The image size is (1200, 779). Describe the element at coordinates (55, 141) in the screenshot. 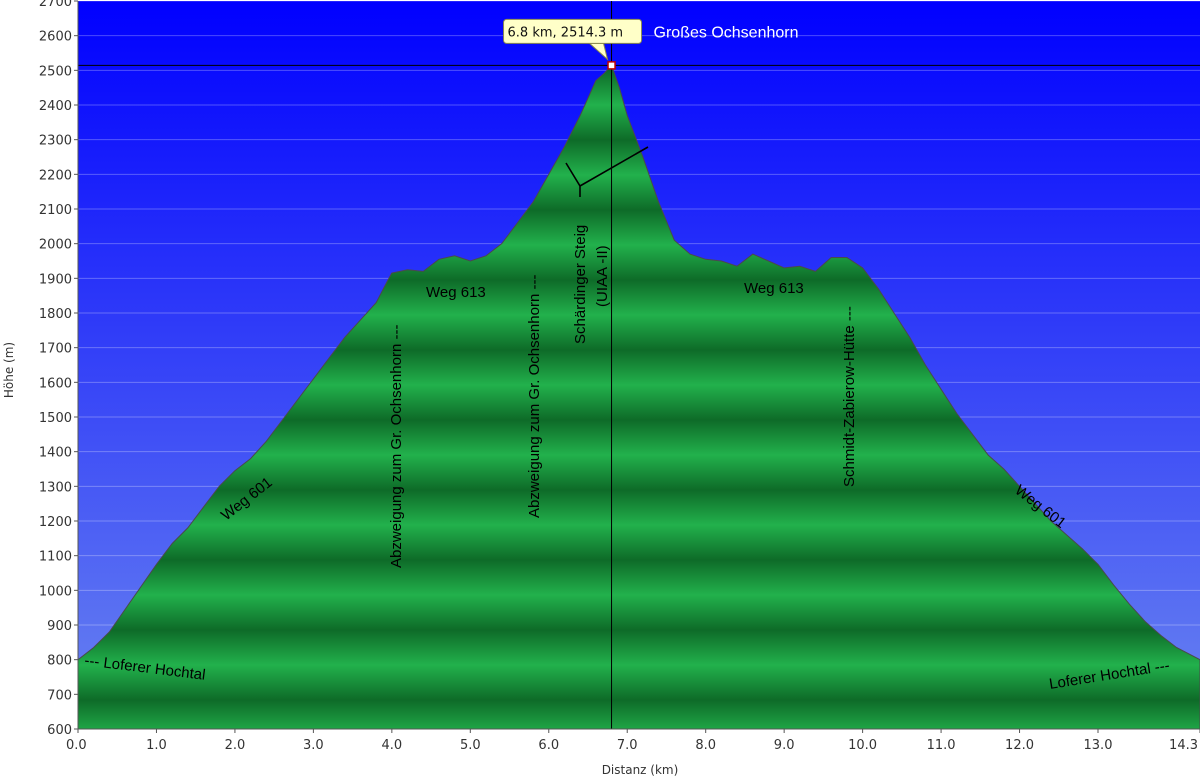

I see `y-tick-label: 2300` at that location.